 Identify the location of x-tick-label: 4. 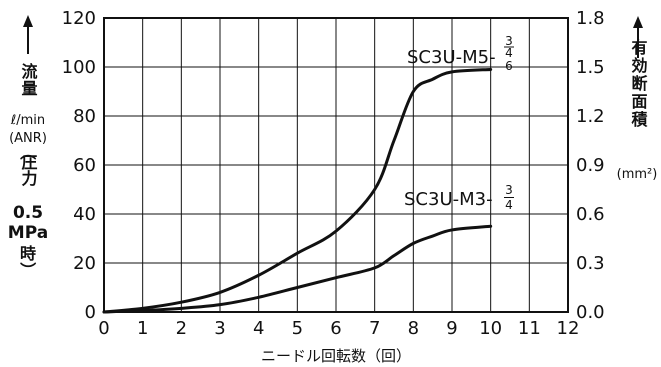
(258, 328).